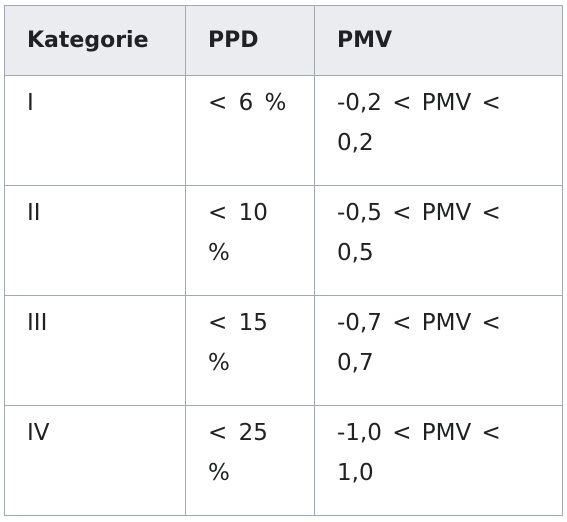 This screenshot has height=522, width=567. I want to click on table-header-row: Kategorie PPD PMV, so click(283, 40).